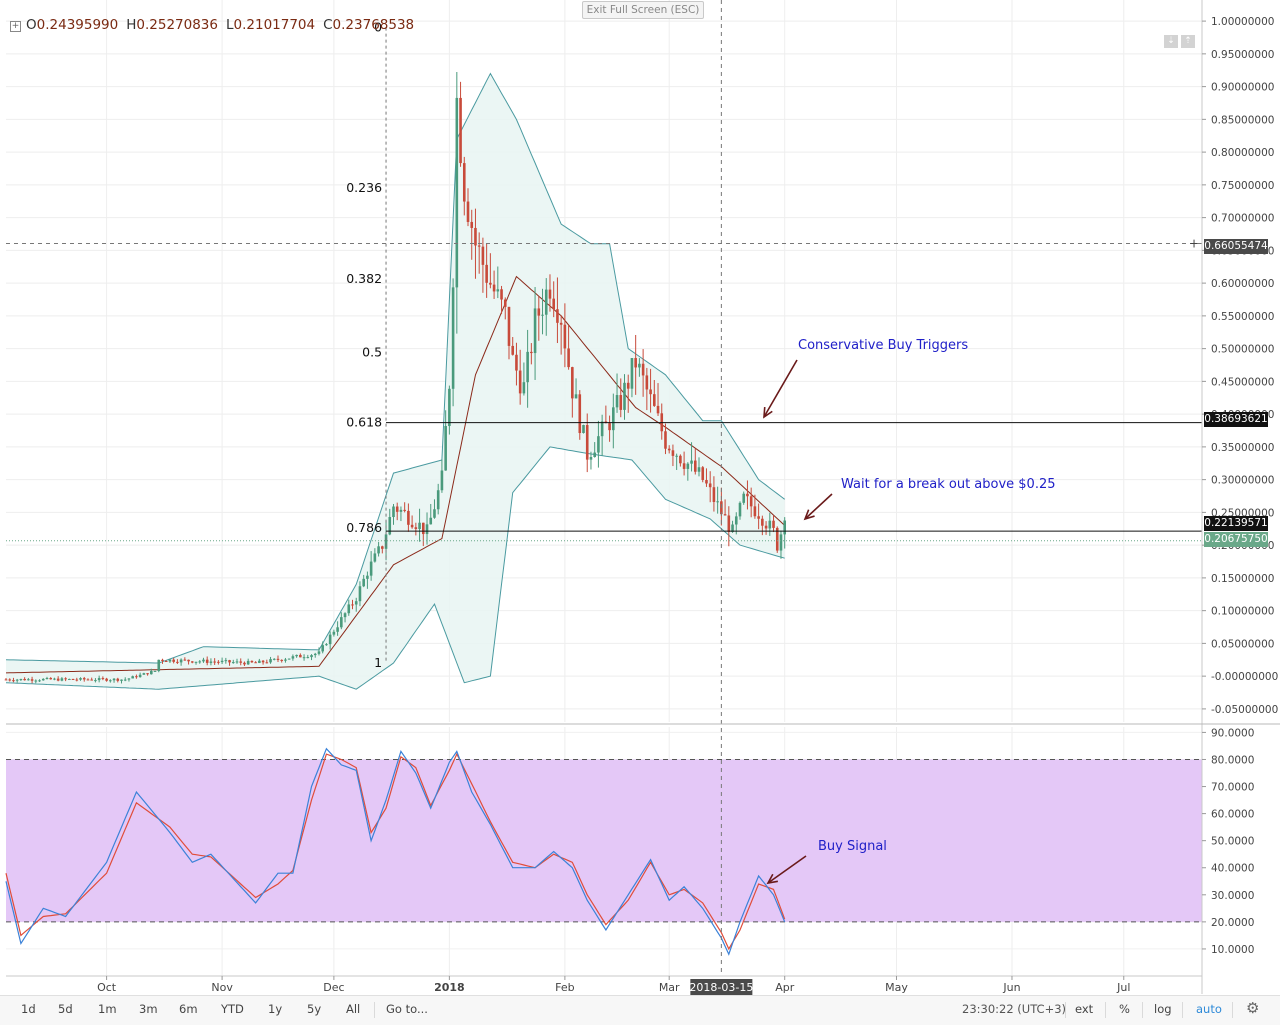 The image size is (1280, 1025). Describe the element at coordinates (275, 1009) in the screenshot. I see `timeframe-1y: 1y` at that location.